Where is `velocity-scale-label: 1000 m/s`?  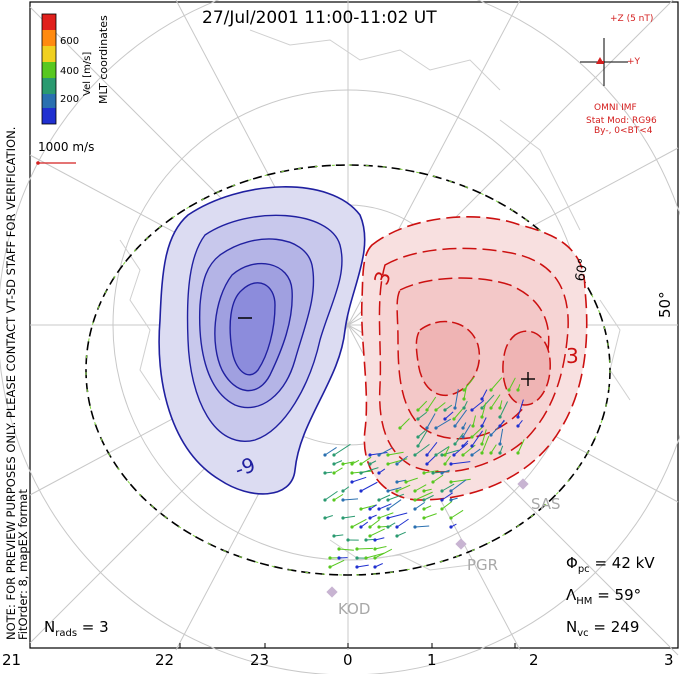 velocity-scale-label: 1000 m/s is located at coordinates (66, 147).